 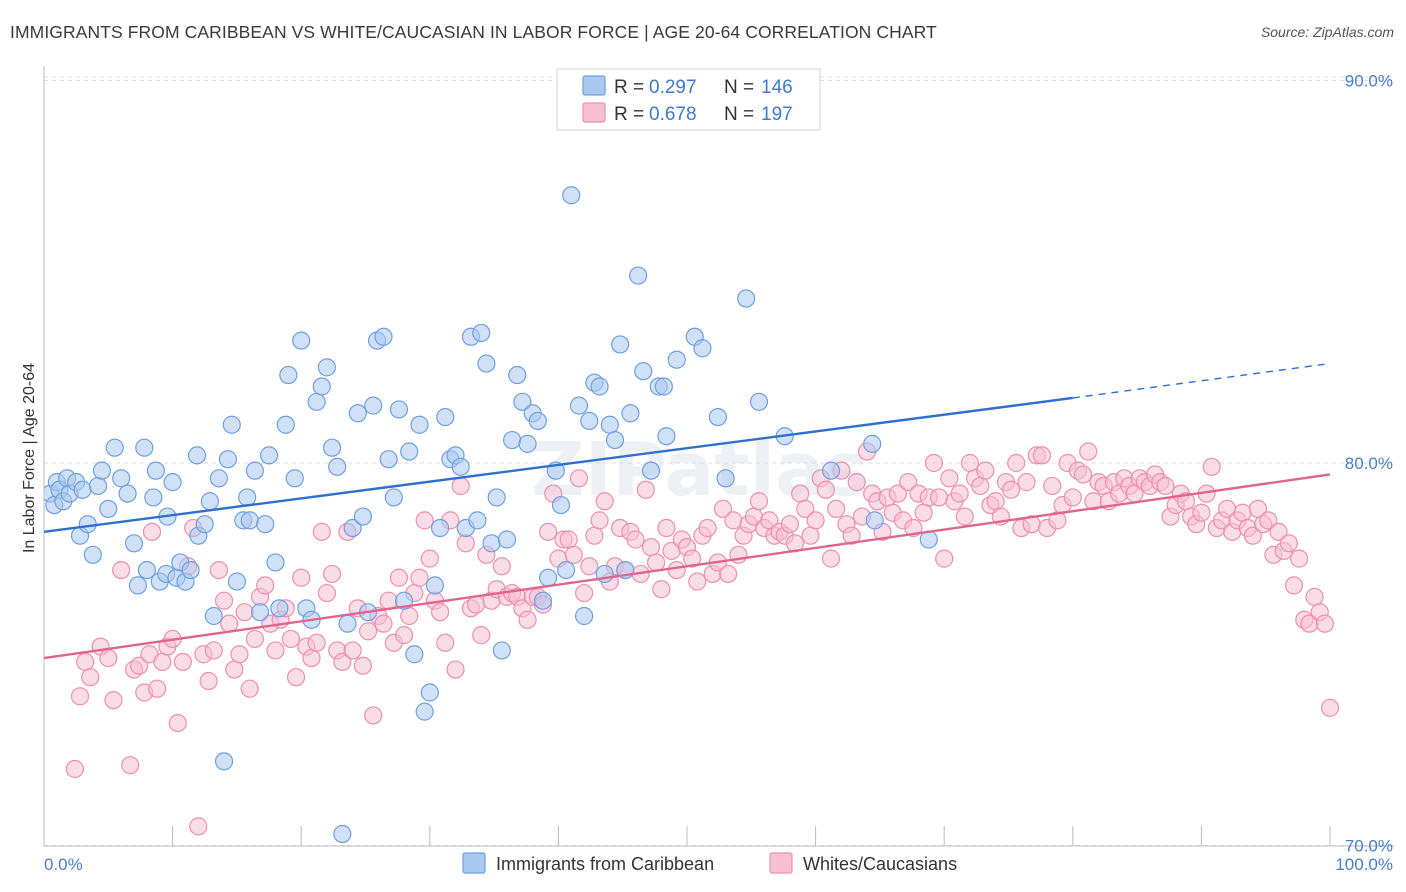 I want to click on legend-swatch-blue, so click(x=594, y=85).